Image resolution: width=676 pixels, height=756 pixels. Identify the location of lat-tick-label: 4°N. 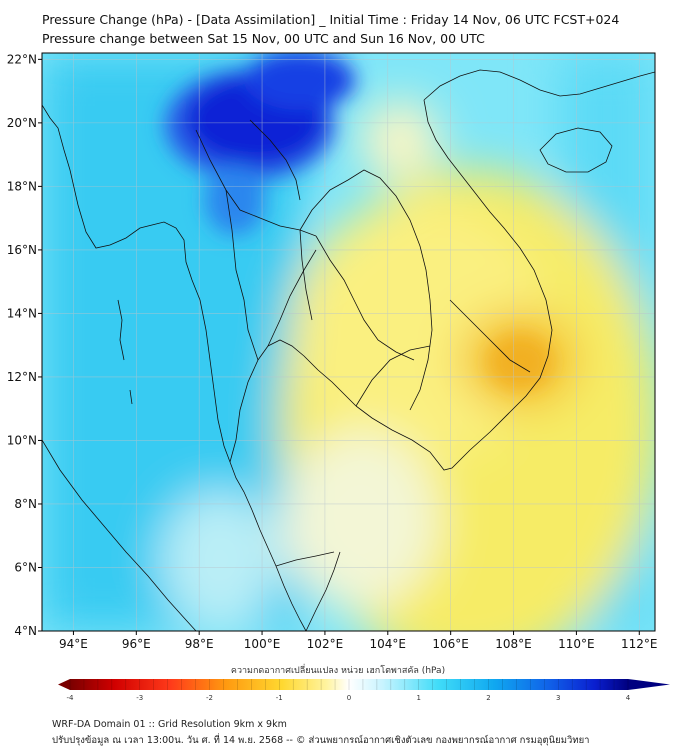
(25, 631).